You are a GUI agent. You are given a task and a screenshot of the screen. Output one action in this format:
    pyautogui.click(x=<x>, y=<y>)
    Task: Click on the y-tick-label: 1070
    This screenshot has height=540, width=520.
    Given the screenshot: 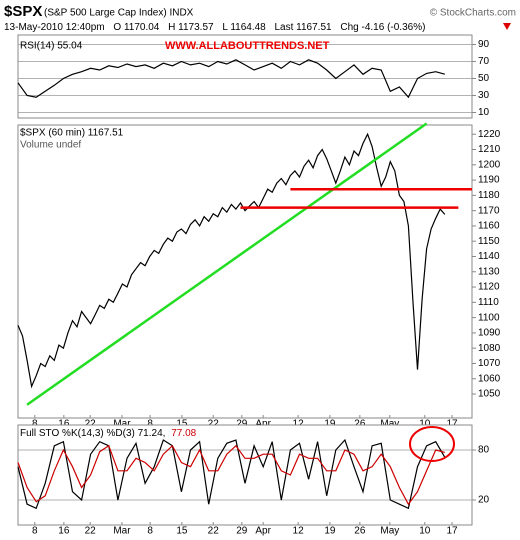 What is the action you would take?
    pyautogui.click(x=489, y=363)
    